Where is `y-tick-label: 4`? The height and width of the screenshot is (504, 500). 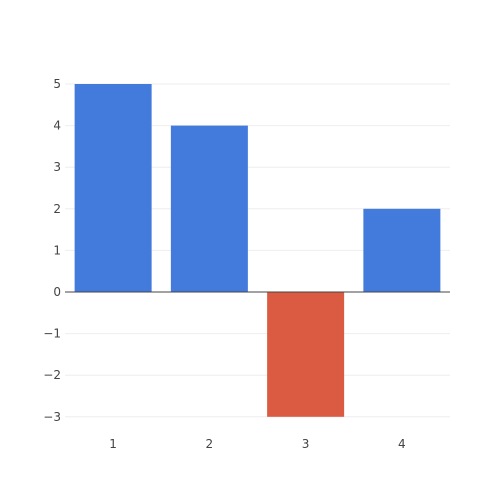 y-tick-label: 4 is located at coordinates (57, 126).